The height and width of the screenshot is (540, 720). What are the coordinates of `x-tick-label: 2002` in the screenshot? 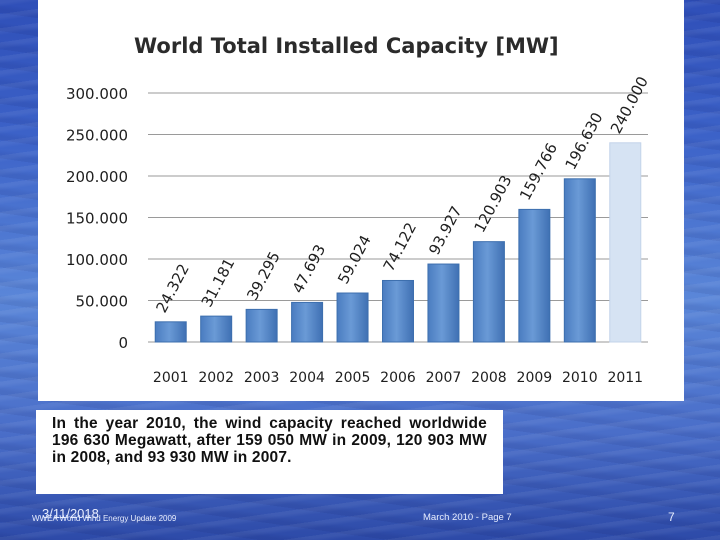 It's located at (216, 378).